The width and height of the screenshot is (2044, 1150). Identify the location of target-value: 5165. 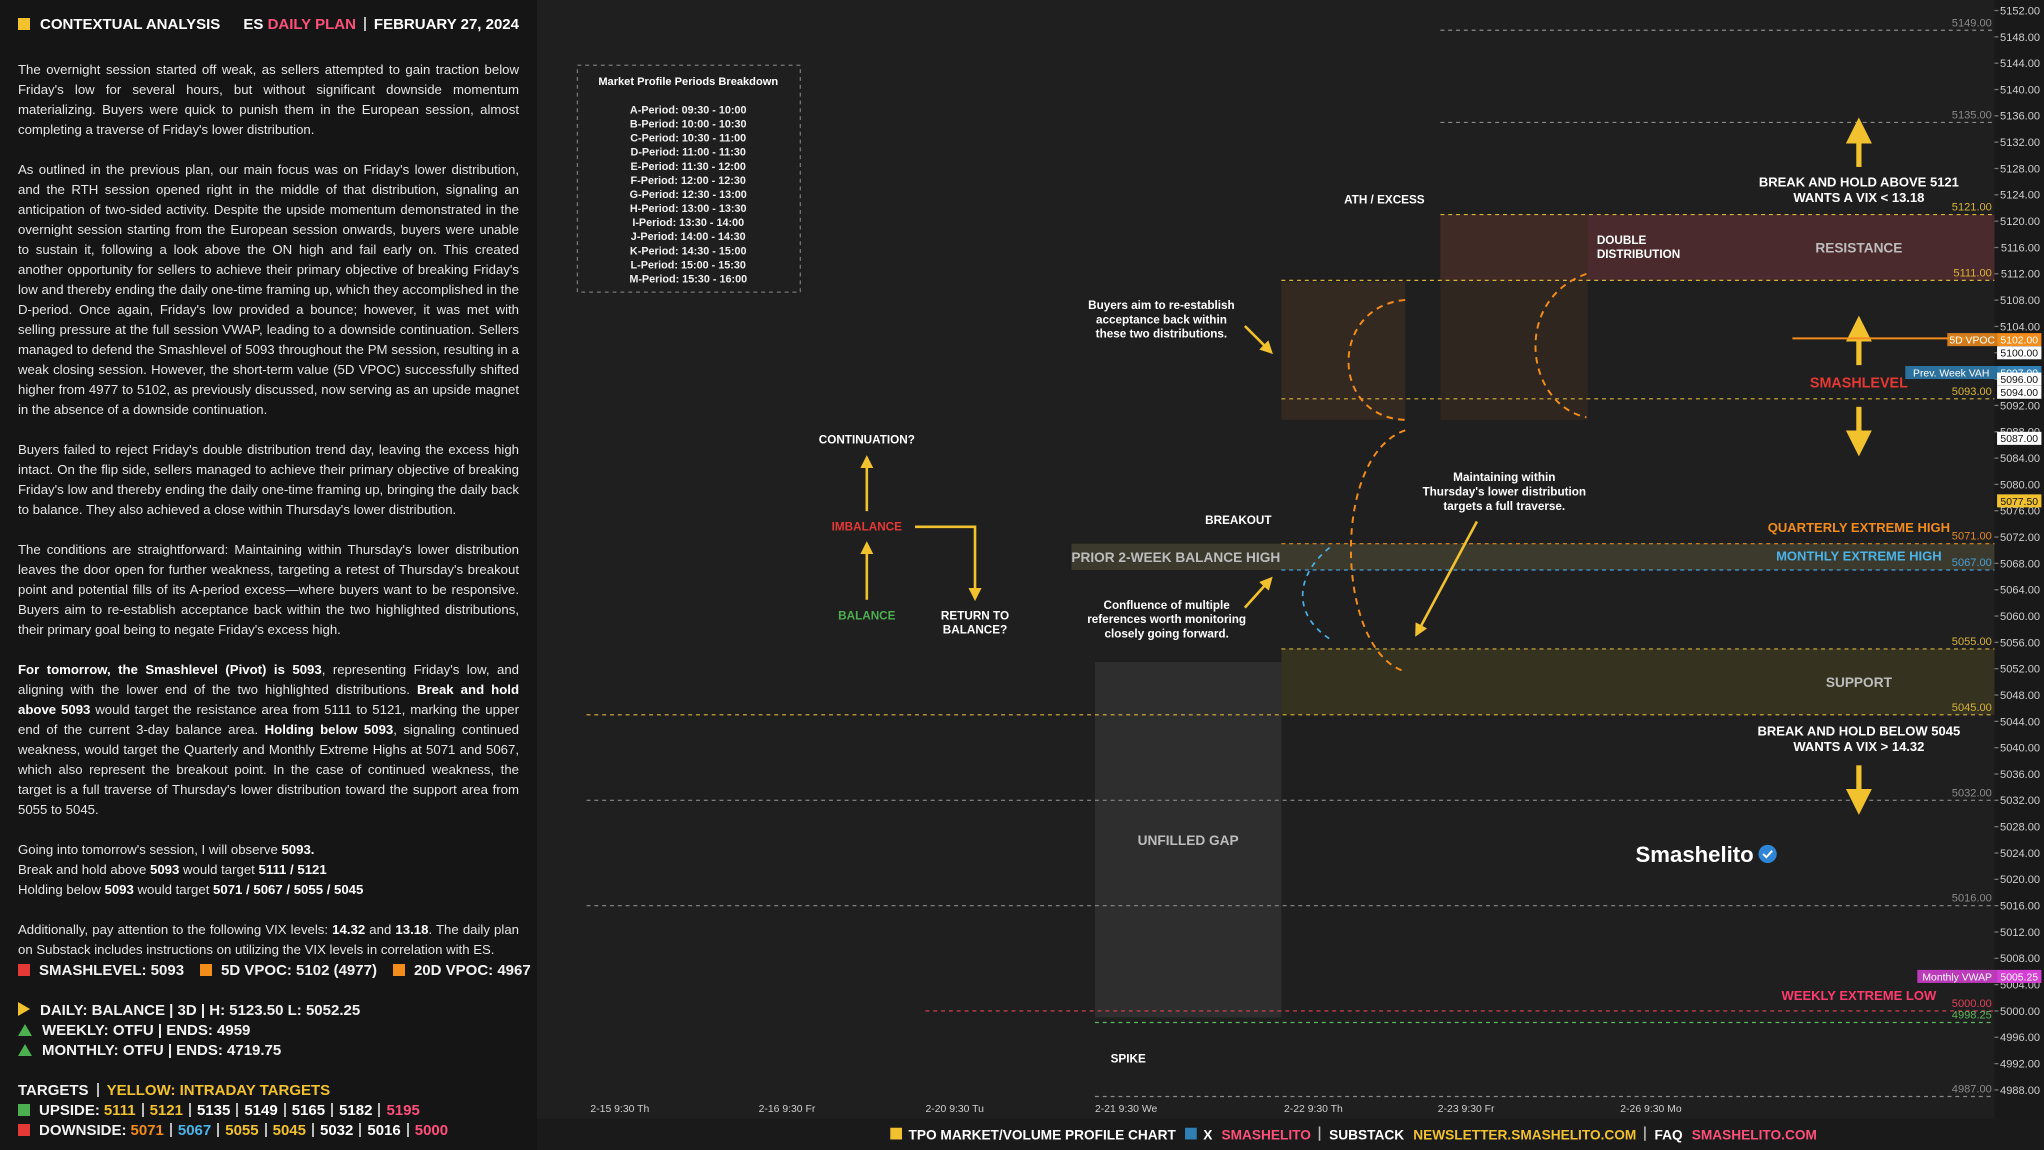
(308, 1110).